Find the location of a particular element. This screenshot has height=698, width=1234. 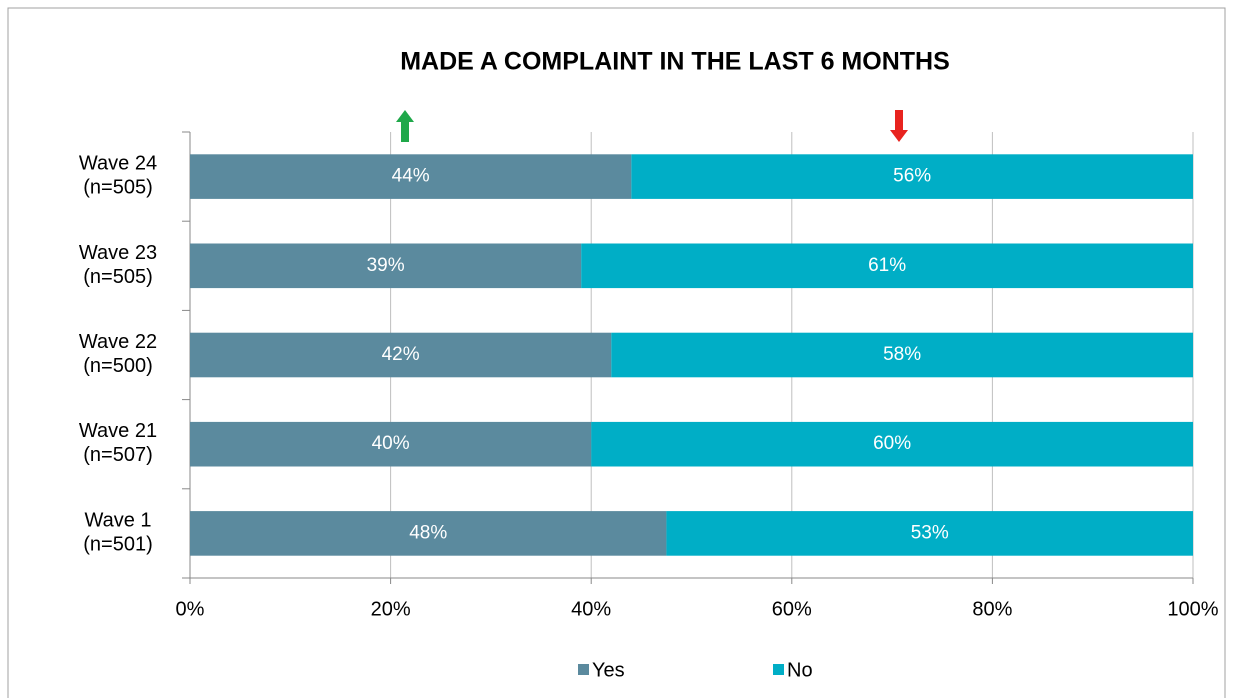

y-tick-label: Wave 22 (n=500) is located at coordinates (118, 354).